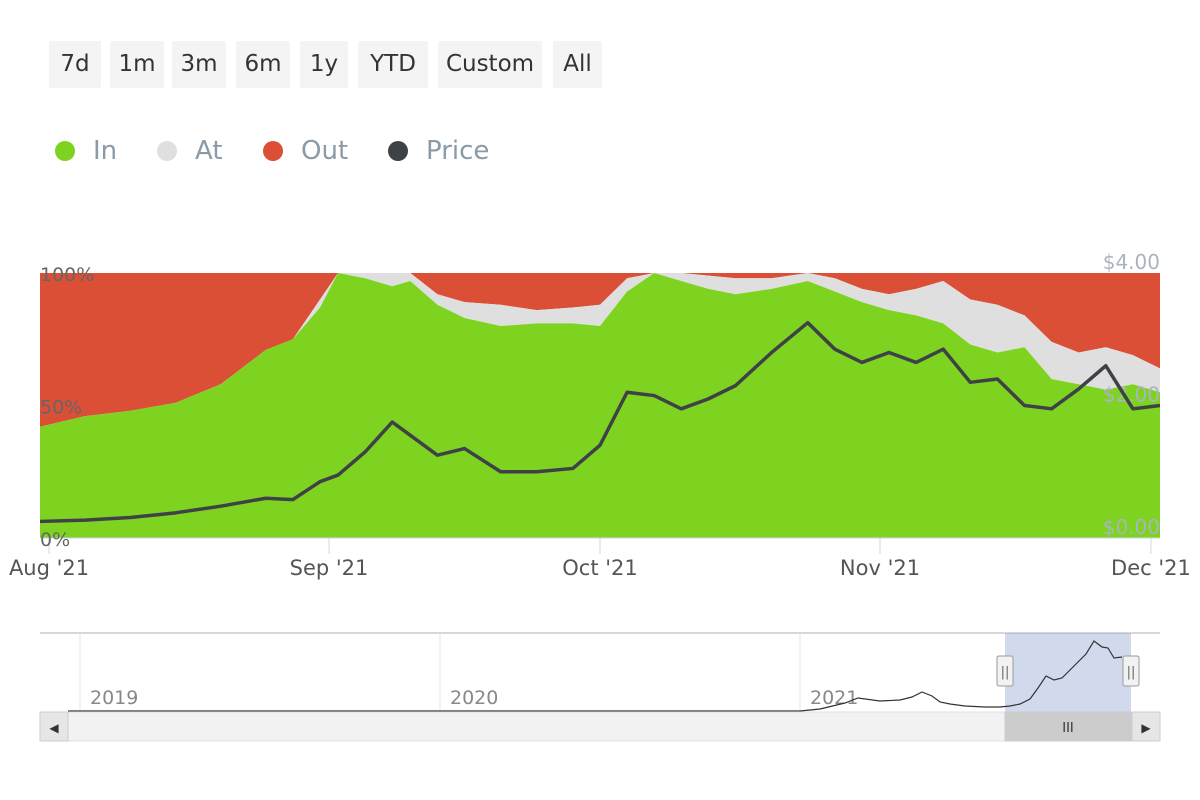 The height and width of the screenshot is (800, 1200). I want to click on range-button-ytd: YTD, so click(393, 64).